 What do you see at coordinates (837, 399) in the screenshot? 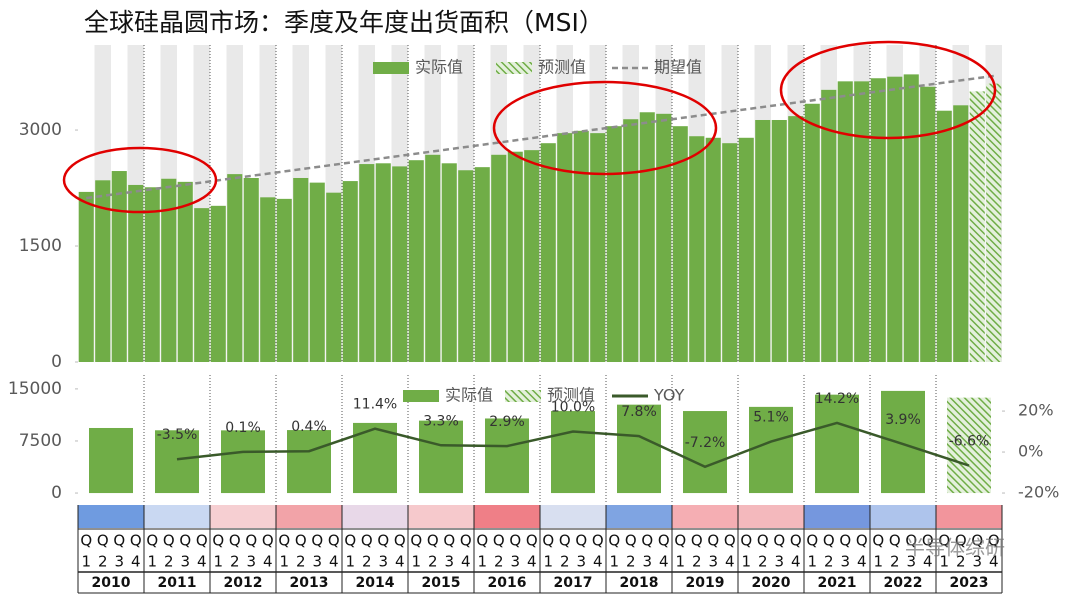
I see `data-label: 14.2%` at bounding box center [837, 399].